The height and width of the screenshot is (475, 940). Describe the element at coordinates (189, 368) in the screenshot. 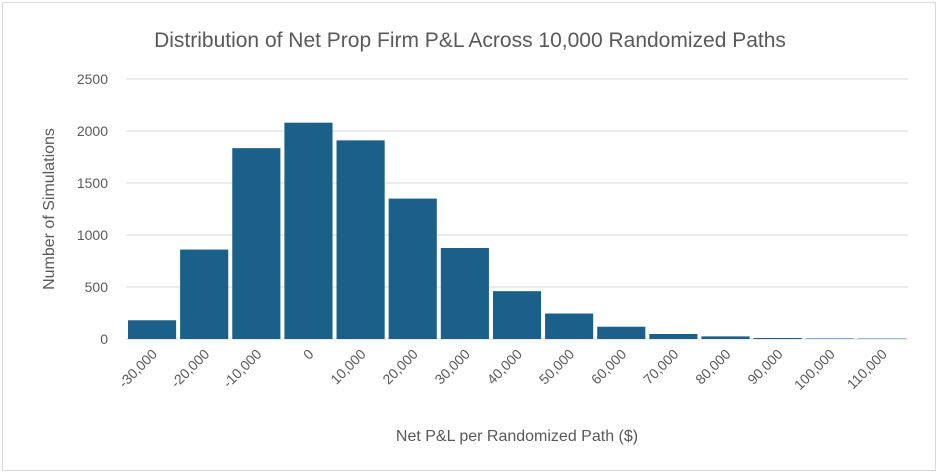

I see `x-tick-label: -20,000` at that location.